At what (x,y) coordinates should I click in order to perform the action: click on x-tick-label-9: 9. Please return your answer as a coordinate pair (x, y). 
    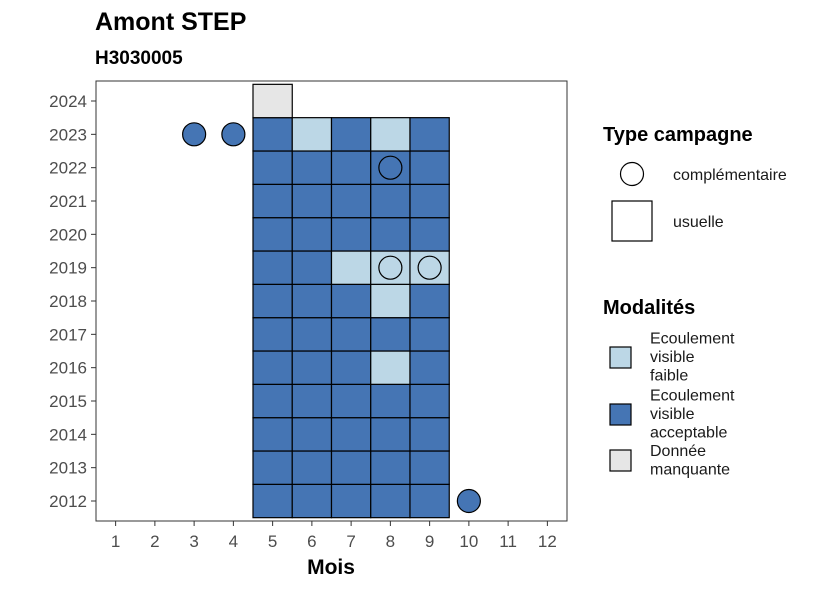
    Looking at the image, I should click on (429, 541).